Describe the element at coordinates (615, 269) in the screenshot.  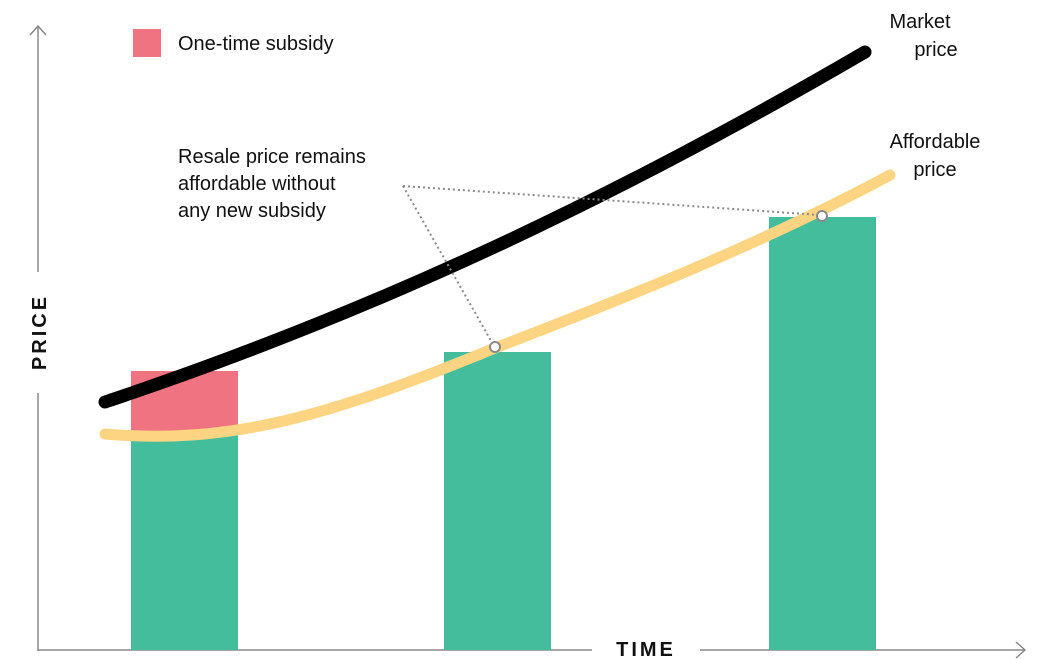
I see `annotation-pointers` at that location.